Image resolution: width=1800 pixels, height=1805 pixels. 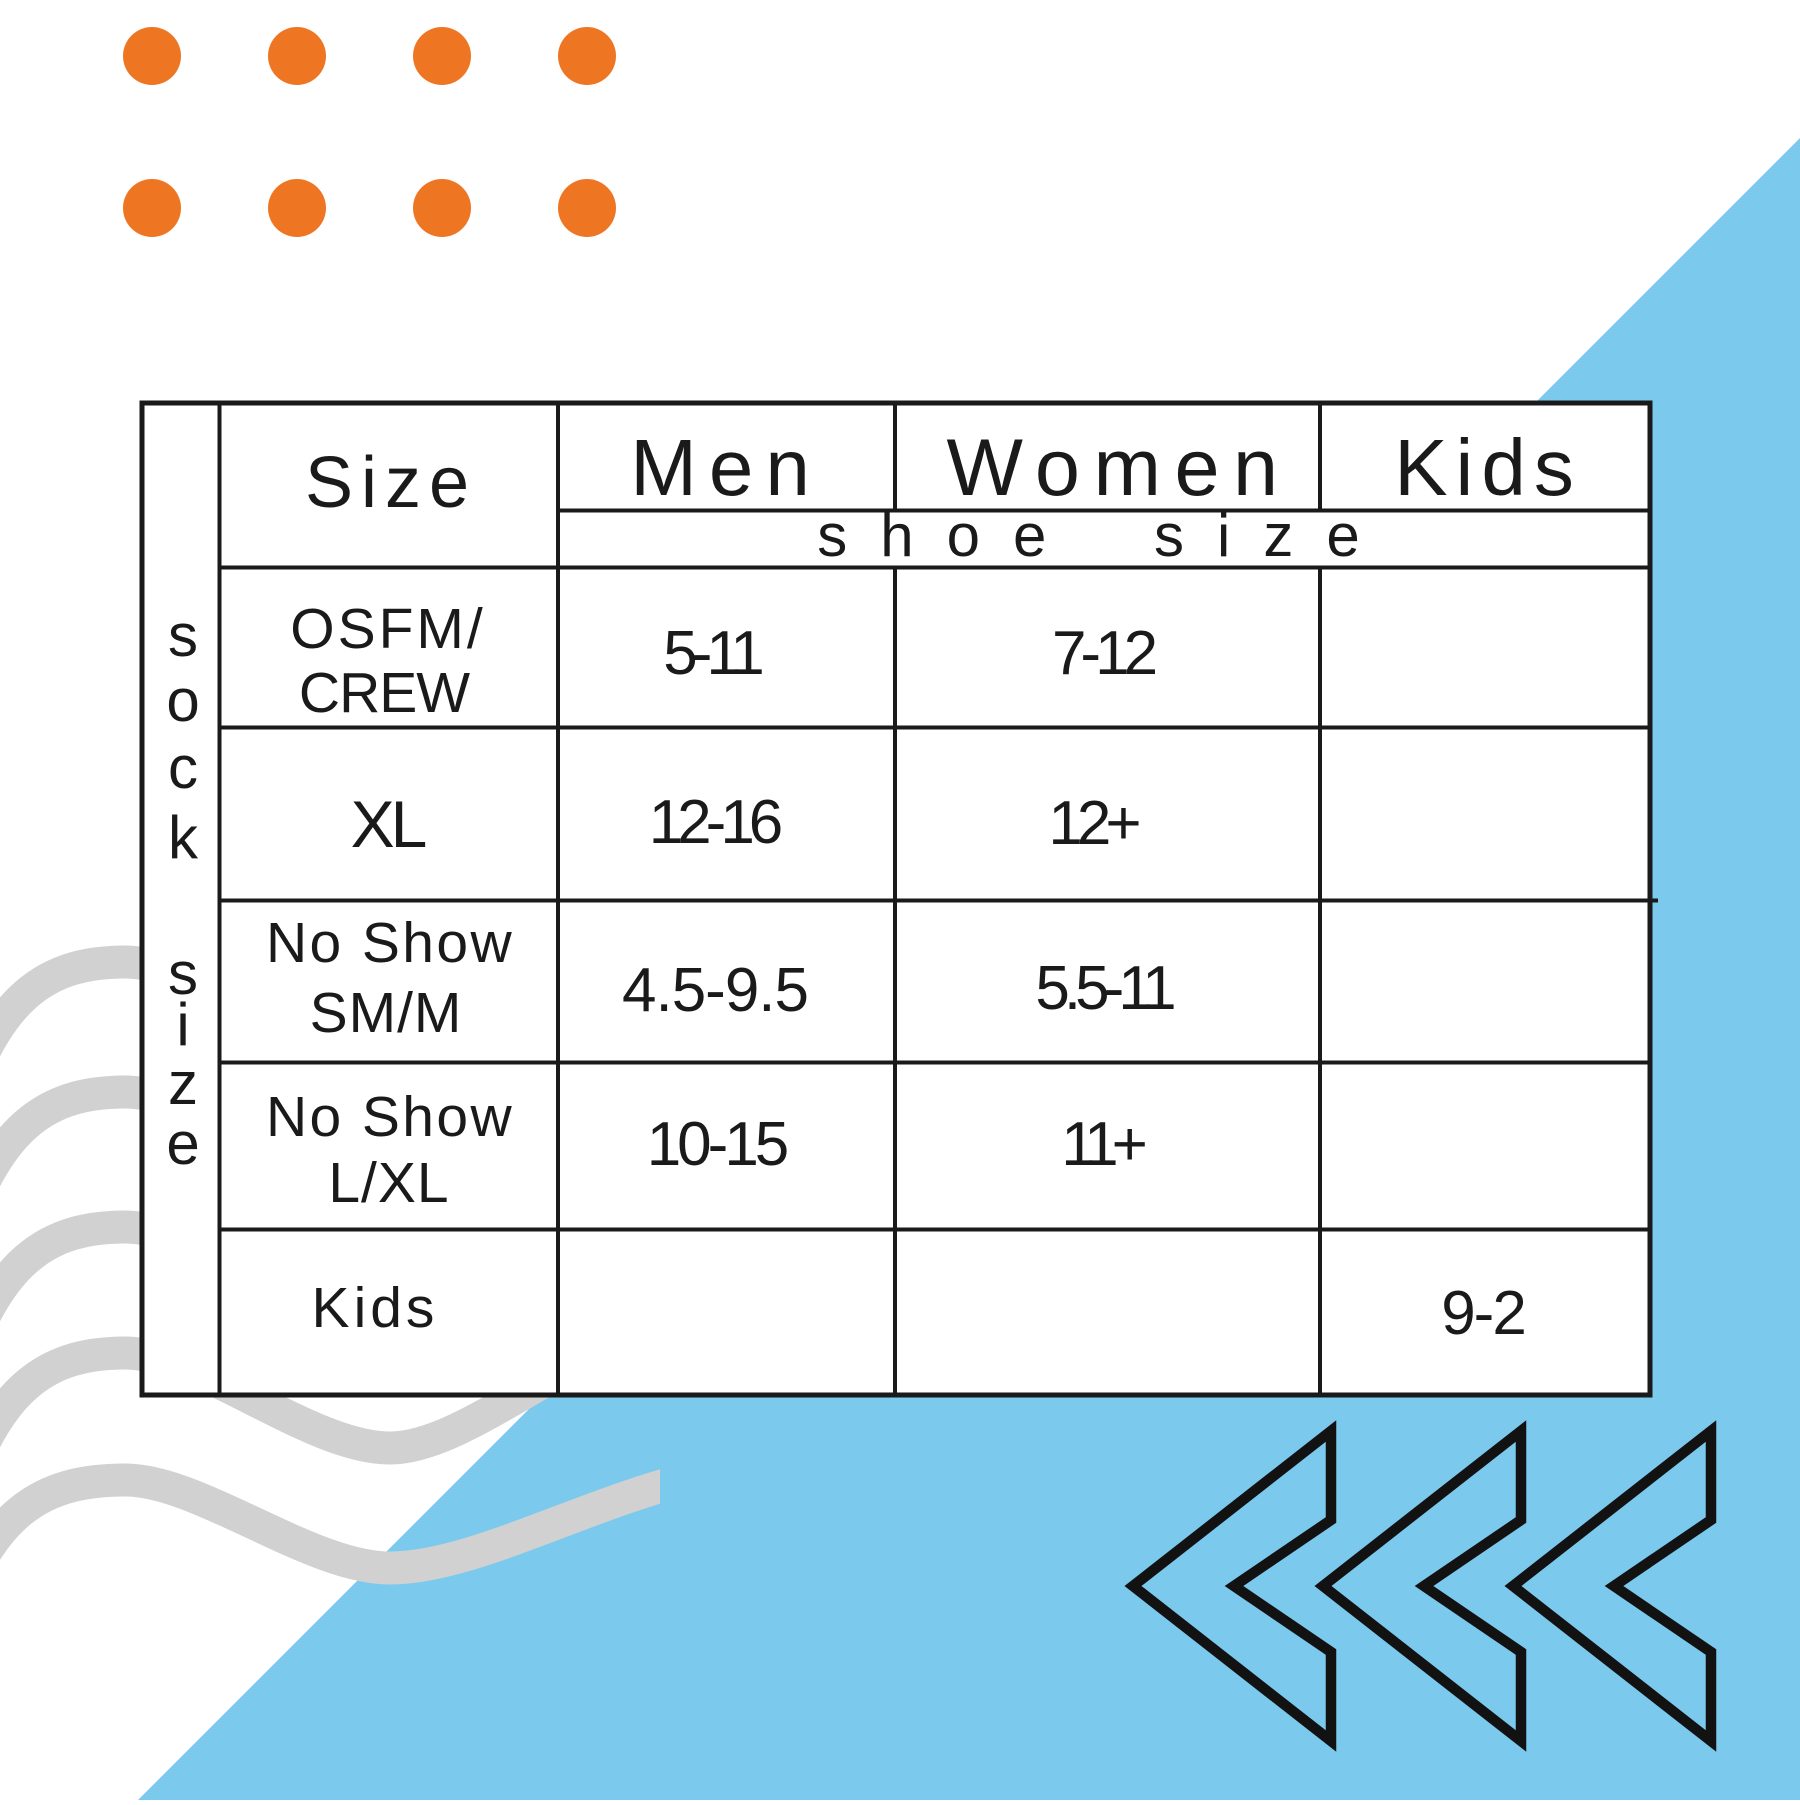 What do you see at coordinates (182, 700) in the screenshot?
I see `svg-text: o` at bounding box center [182, 700].